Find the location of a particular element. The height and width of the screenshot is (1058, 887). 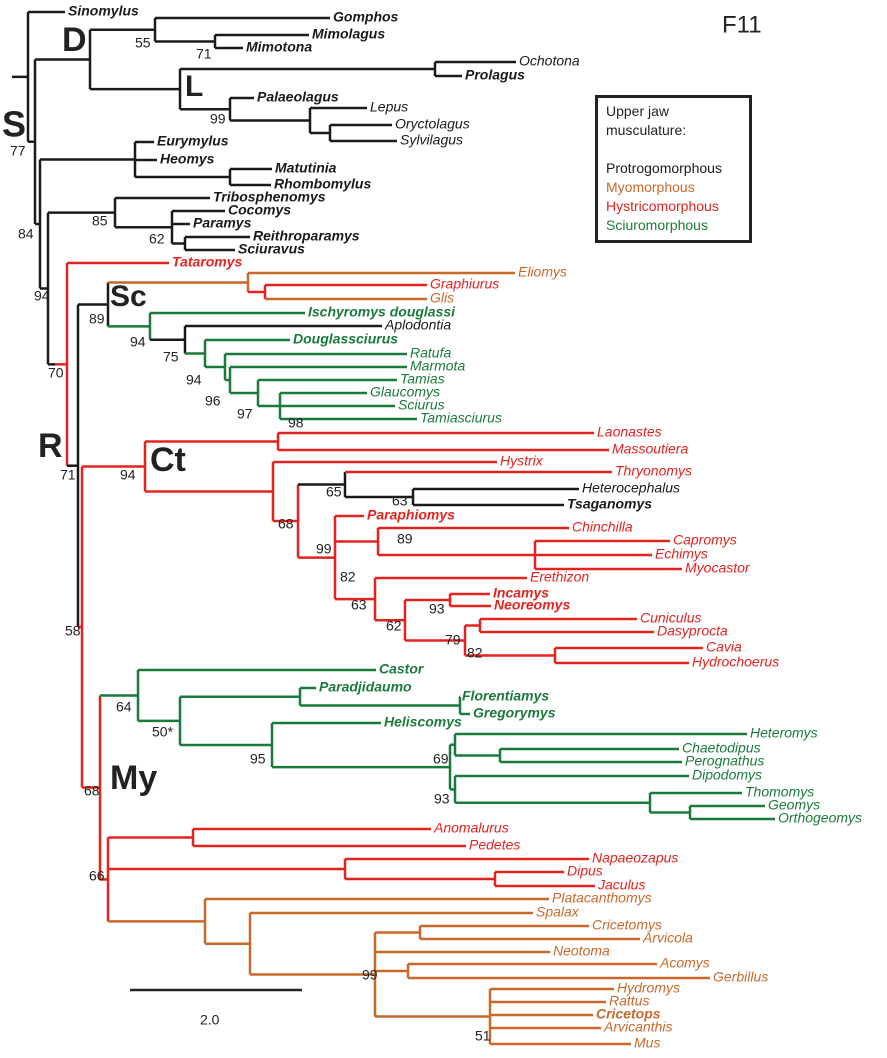

clade-label: My is located at coordinates (133, 778).